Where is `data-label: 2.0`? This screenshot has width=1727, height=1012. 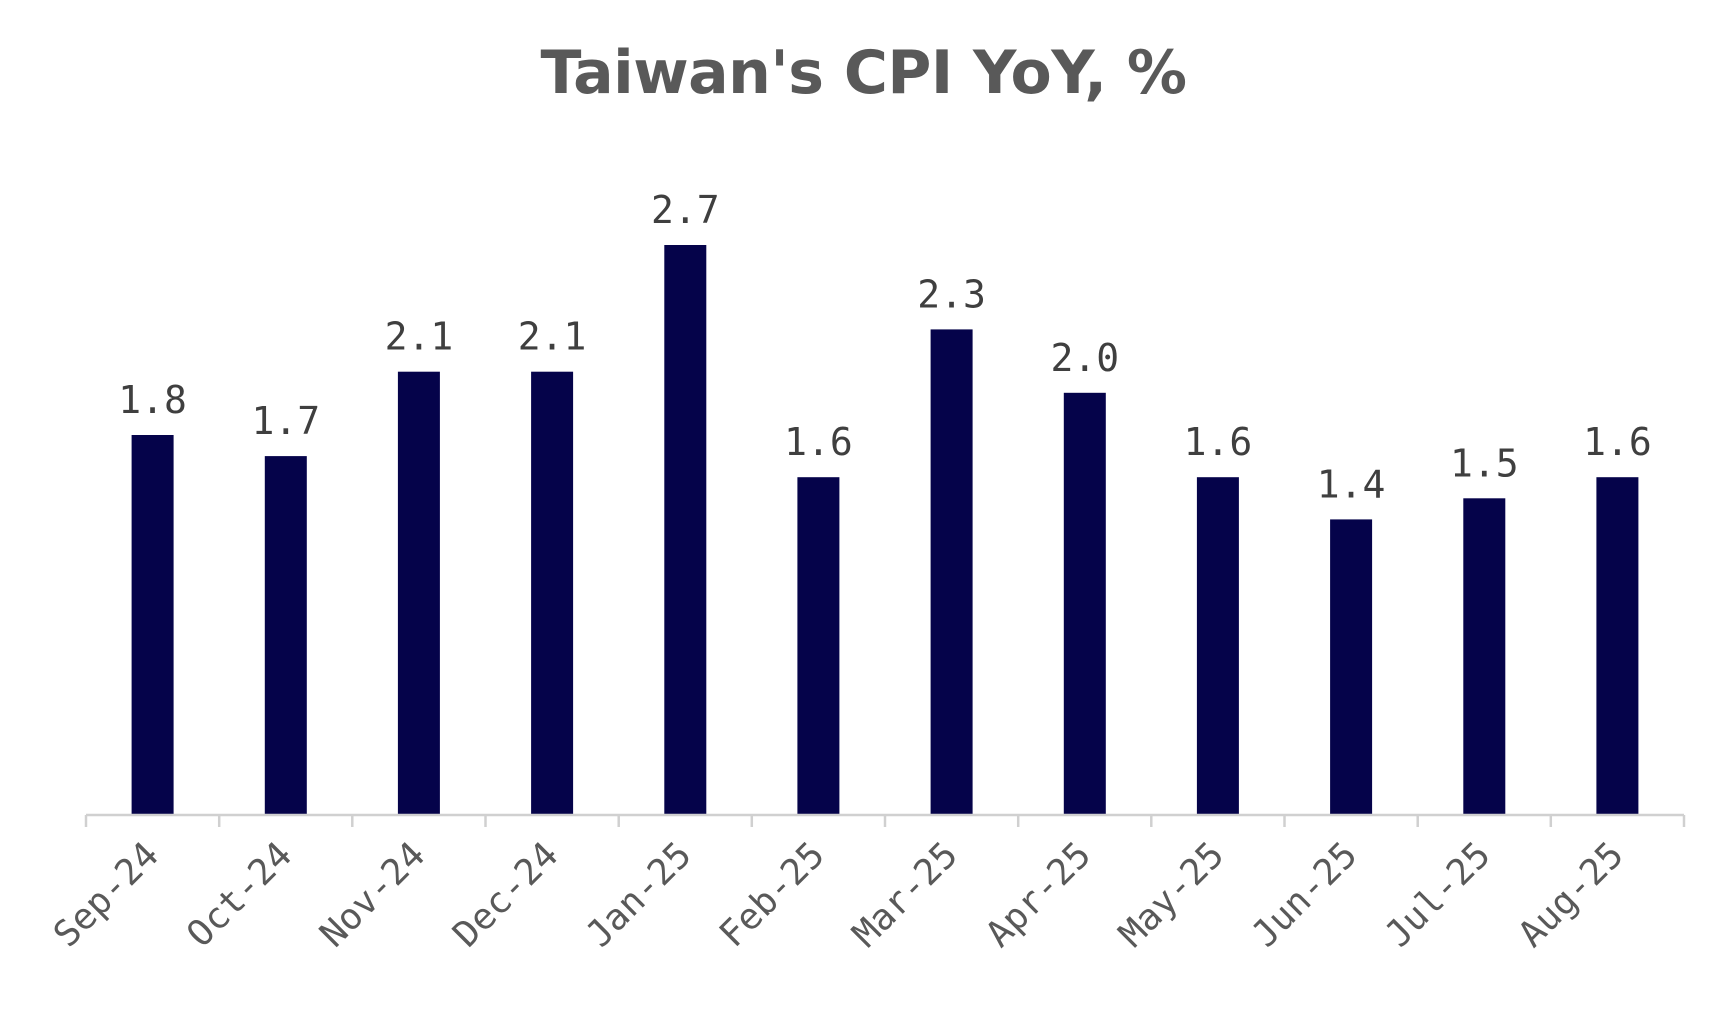 data-label: 2.0 is located at coordinates (1084, 358).